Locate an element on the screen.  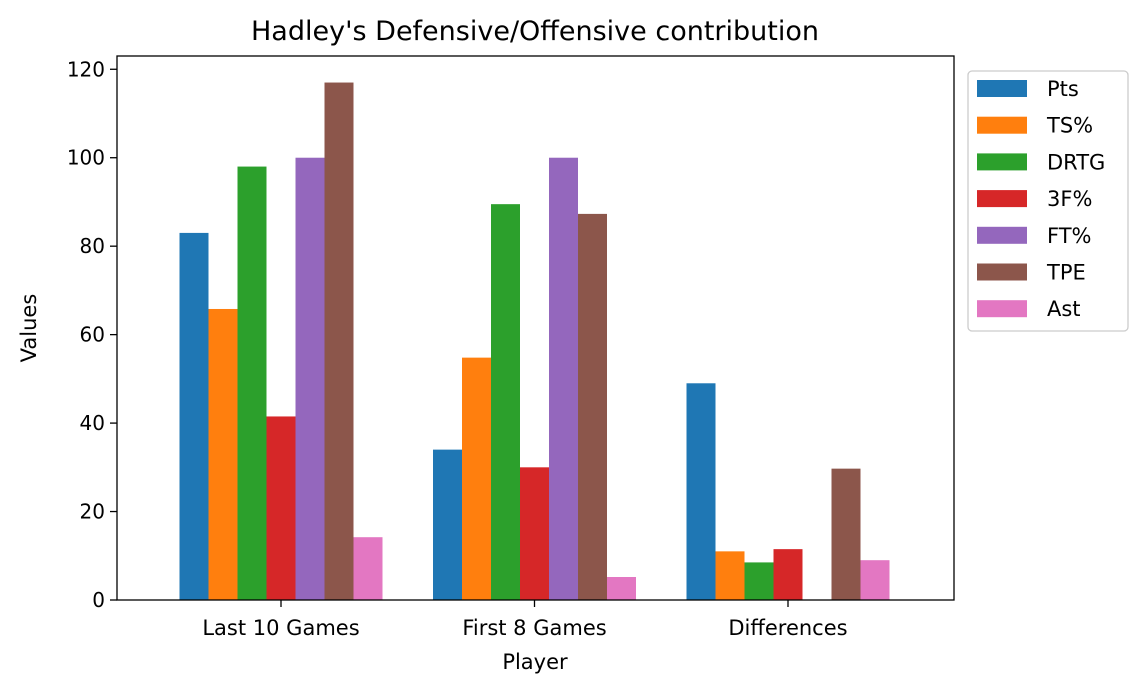
legend-label: Pts is located at coordinates (1063, 89).